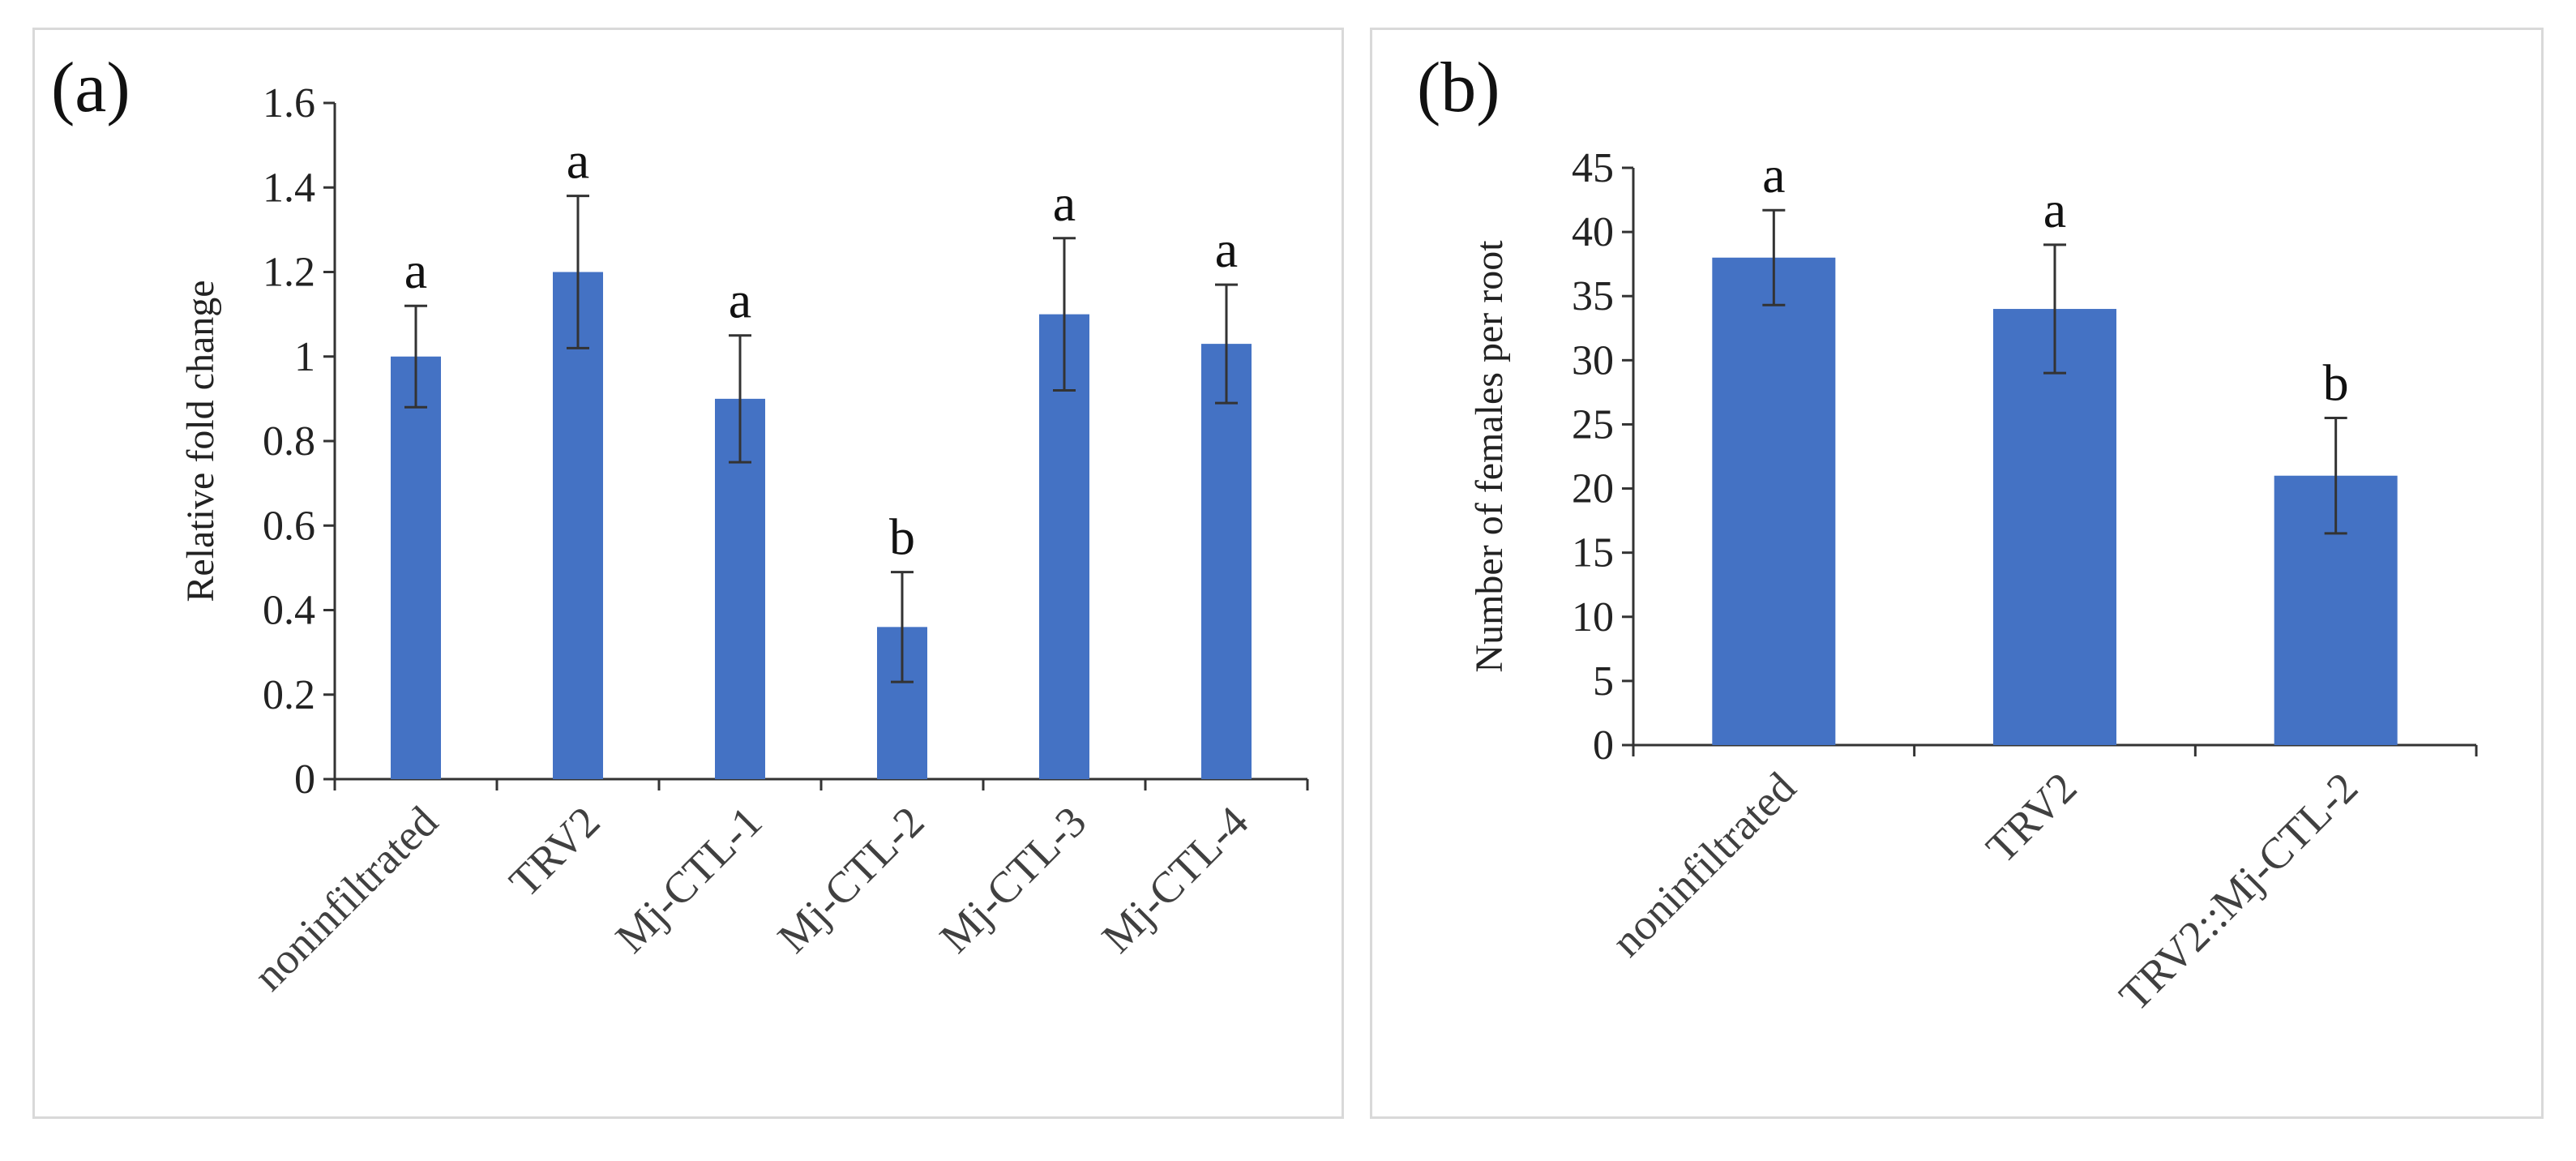 This screenshot has height=1161, width=2576. Describe the element at coordinates (1175, 879) in the screenshot. I see `chart-0-category-label: Mj-CTL-4` at that location.